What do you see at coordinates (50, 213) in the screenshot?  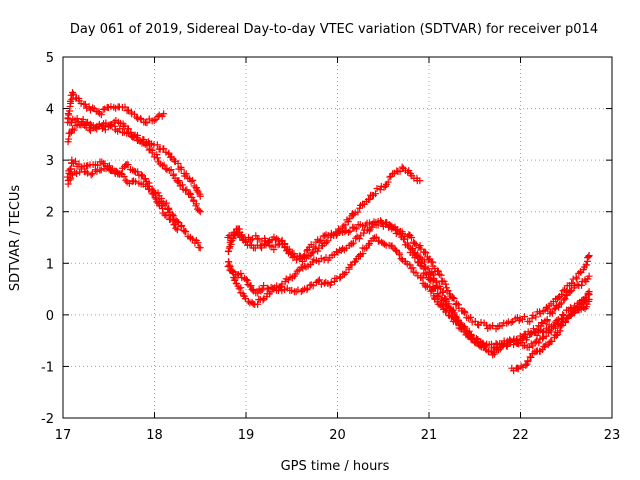 I see `y-tick-label: 2` at bounding box center [50, 213].